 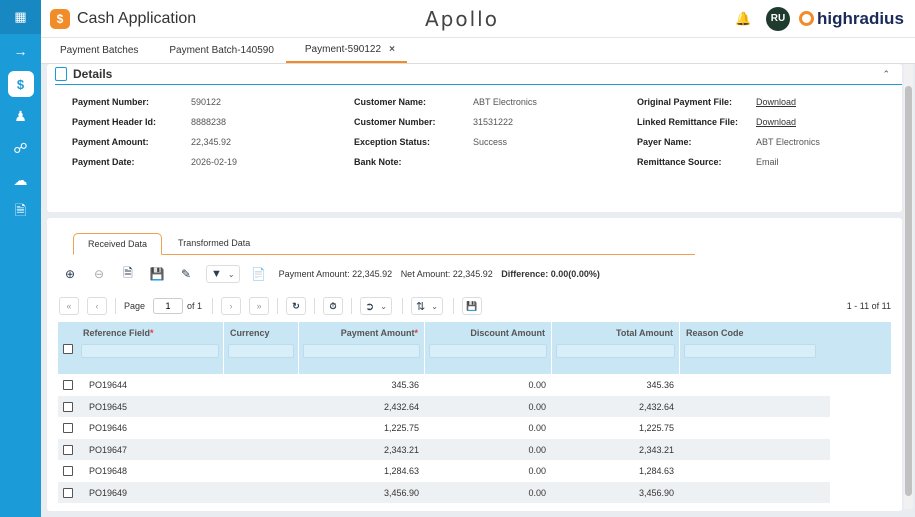 I want to click on table-row: PO19649 3,456.90 0.00 3,456.90, so click(x=444, y=492).